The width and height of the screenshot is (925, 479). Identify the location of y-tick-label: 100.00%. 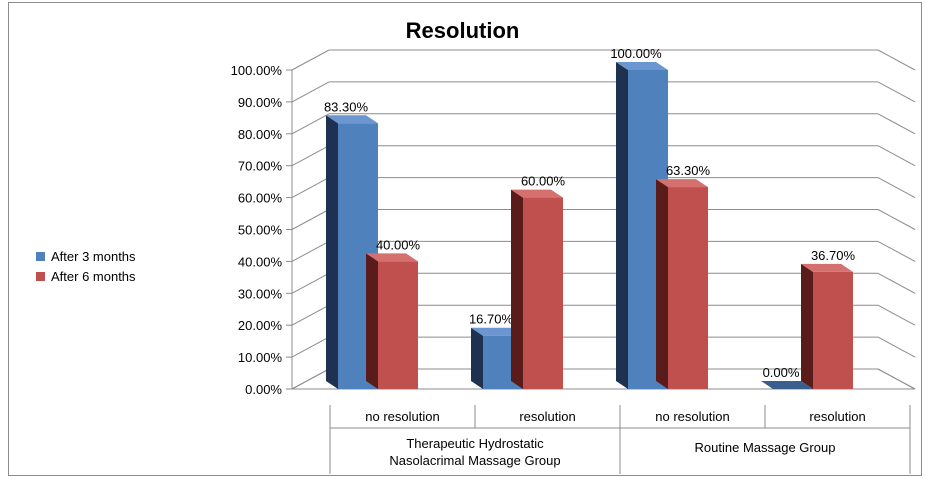
(257, 70).